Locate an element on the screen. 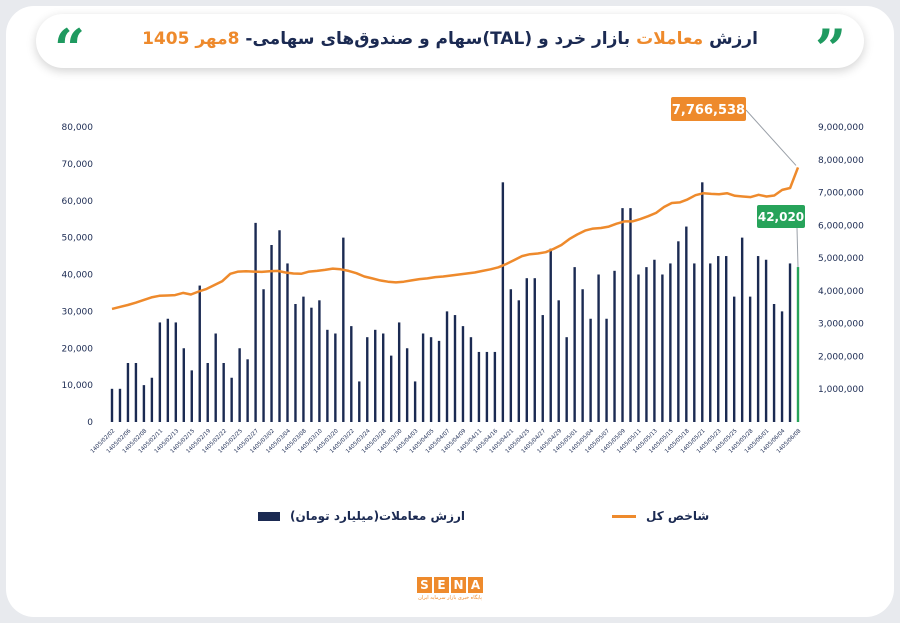  left-axis-tick-label: 80,000 is located at coordinates (78, 128).